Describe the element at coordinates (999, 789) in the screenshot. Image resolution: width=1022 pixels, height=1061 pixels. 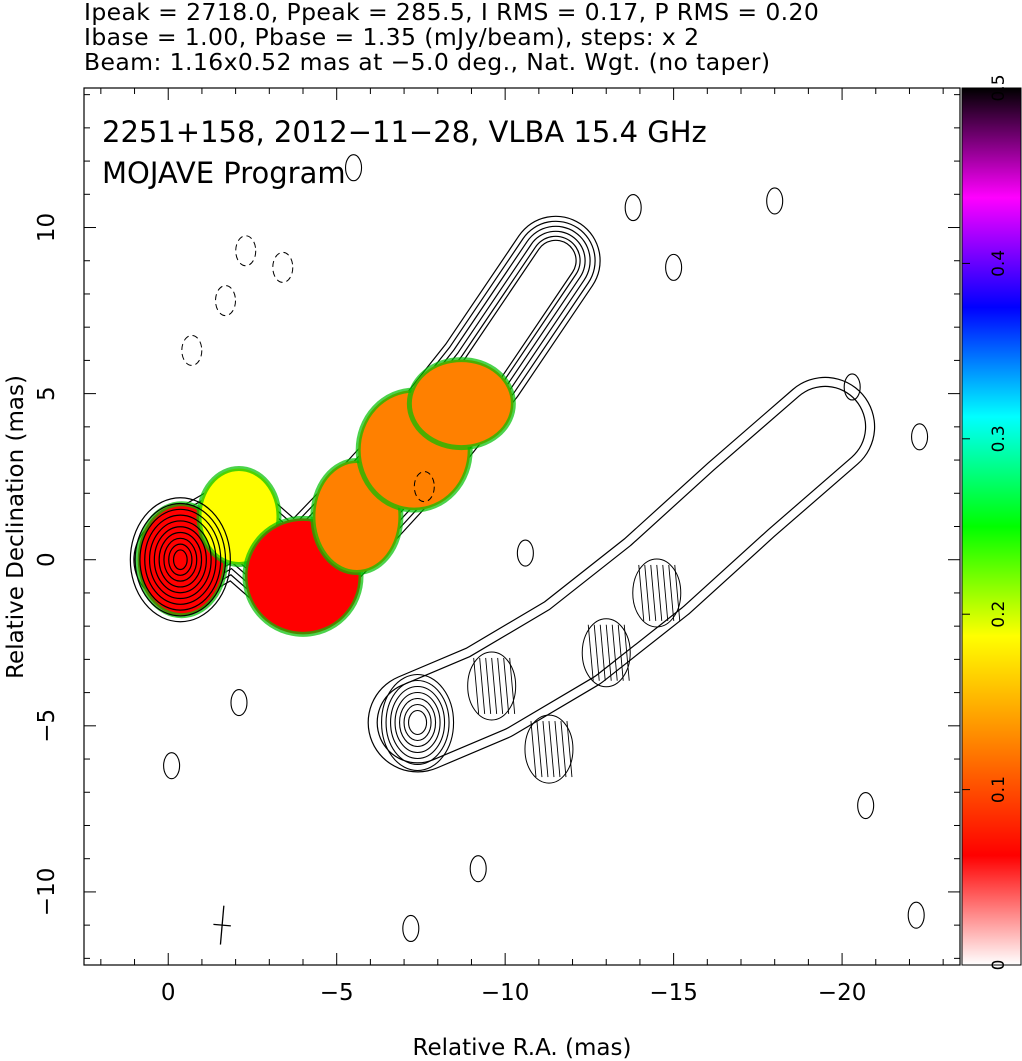
I see `colorbar-tick-label: 0.1` at that location.